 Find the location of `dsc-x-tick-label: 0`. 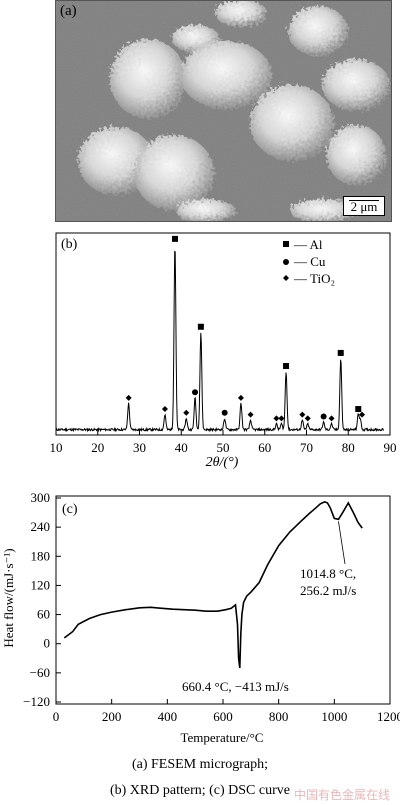

dsc-x-tick-label: 0 is located at coordinates (56, 716).